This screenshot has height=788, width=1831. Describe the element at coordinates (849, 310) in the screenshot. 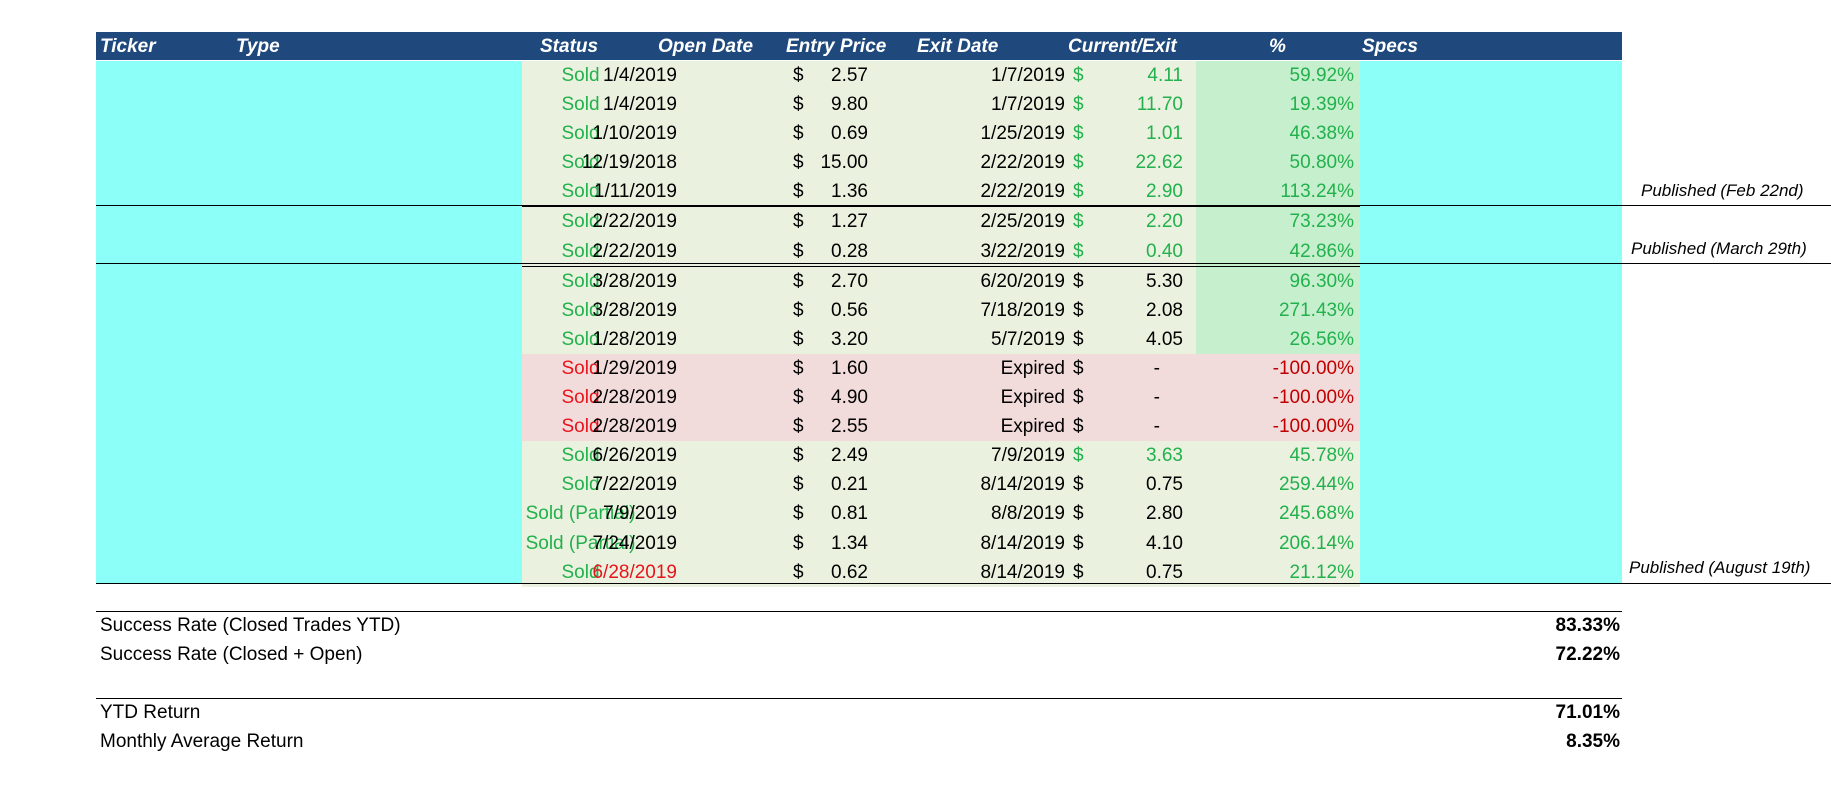

I see `entry-price-cell: 0.56` at that location.